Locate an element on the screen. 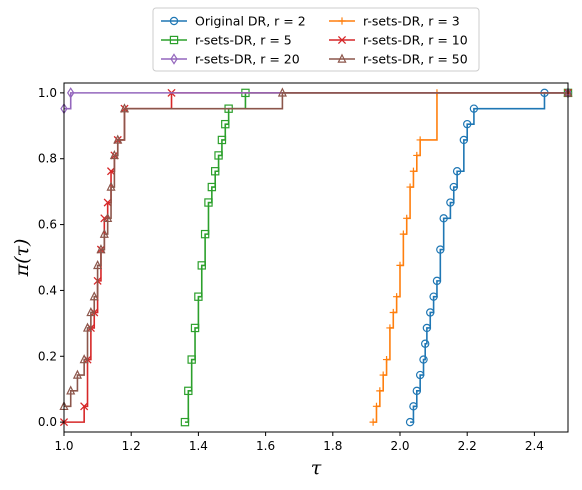 Image resolution: width=582 pixels, height=490 pixels. x-tick-label: 2.0 is located at coordinates (399, 446).